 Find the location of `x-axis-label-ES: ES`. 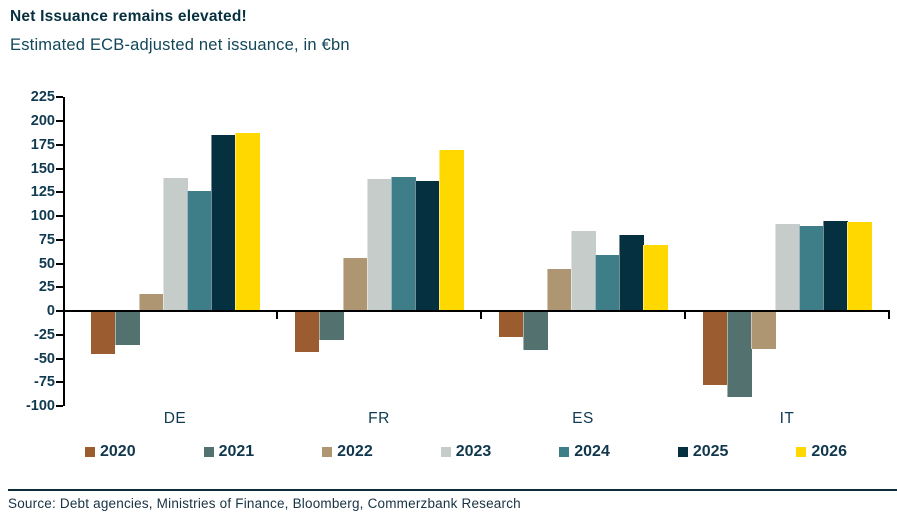

x-axis-label-ES: ES is located at coordinates (583, 418).